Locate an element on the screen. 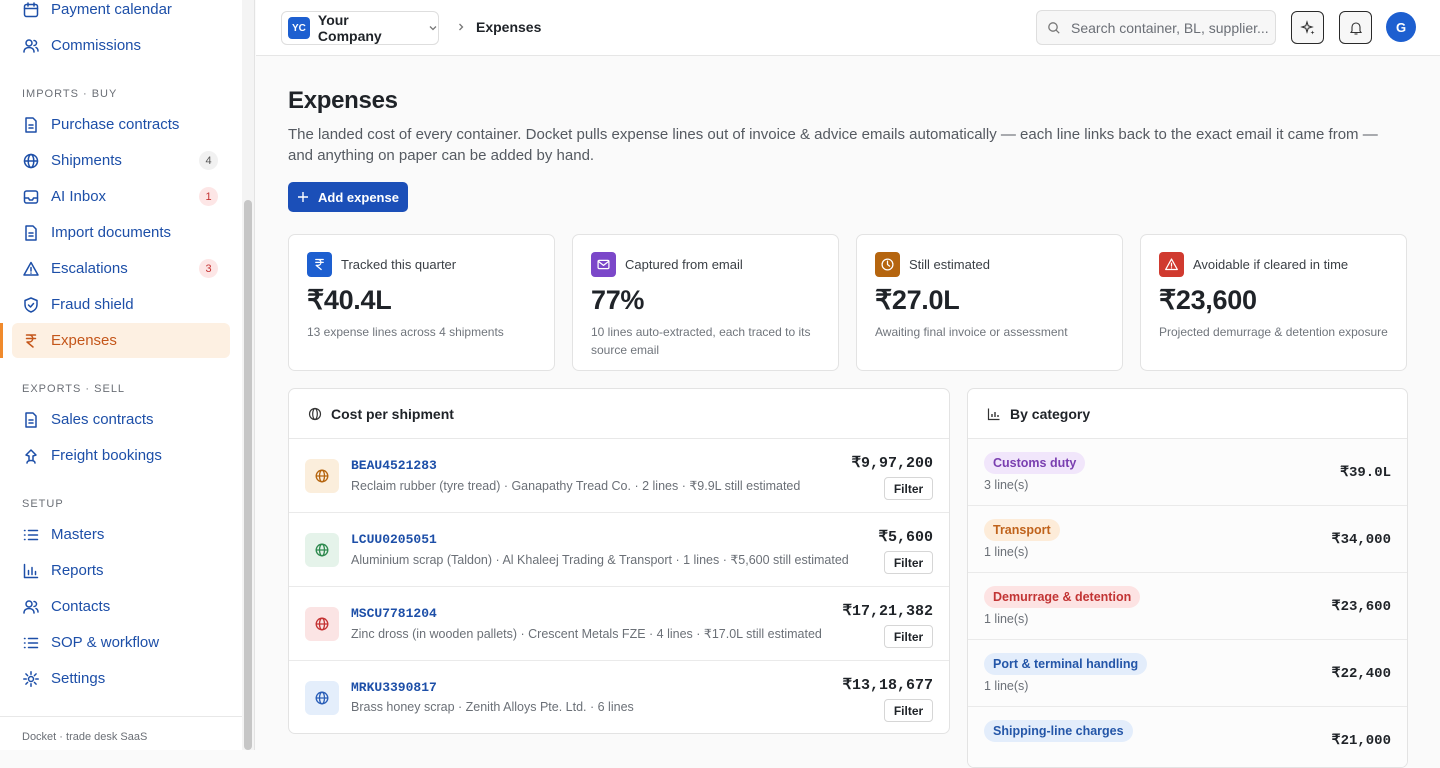 Image resolution: width=1440 pixels, height=768 pixels. container-number: LCUU0205051 is located at coordinates (394, 539).